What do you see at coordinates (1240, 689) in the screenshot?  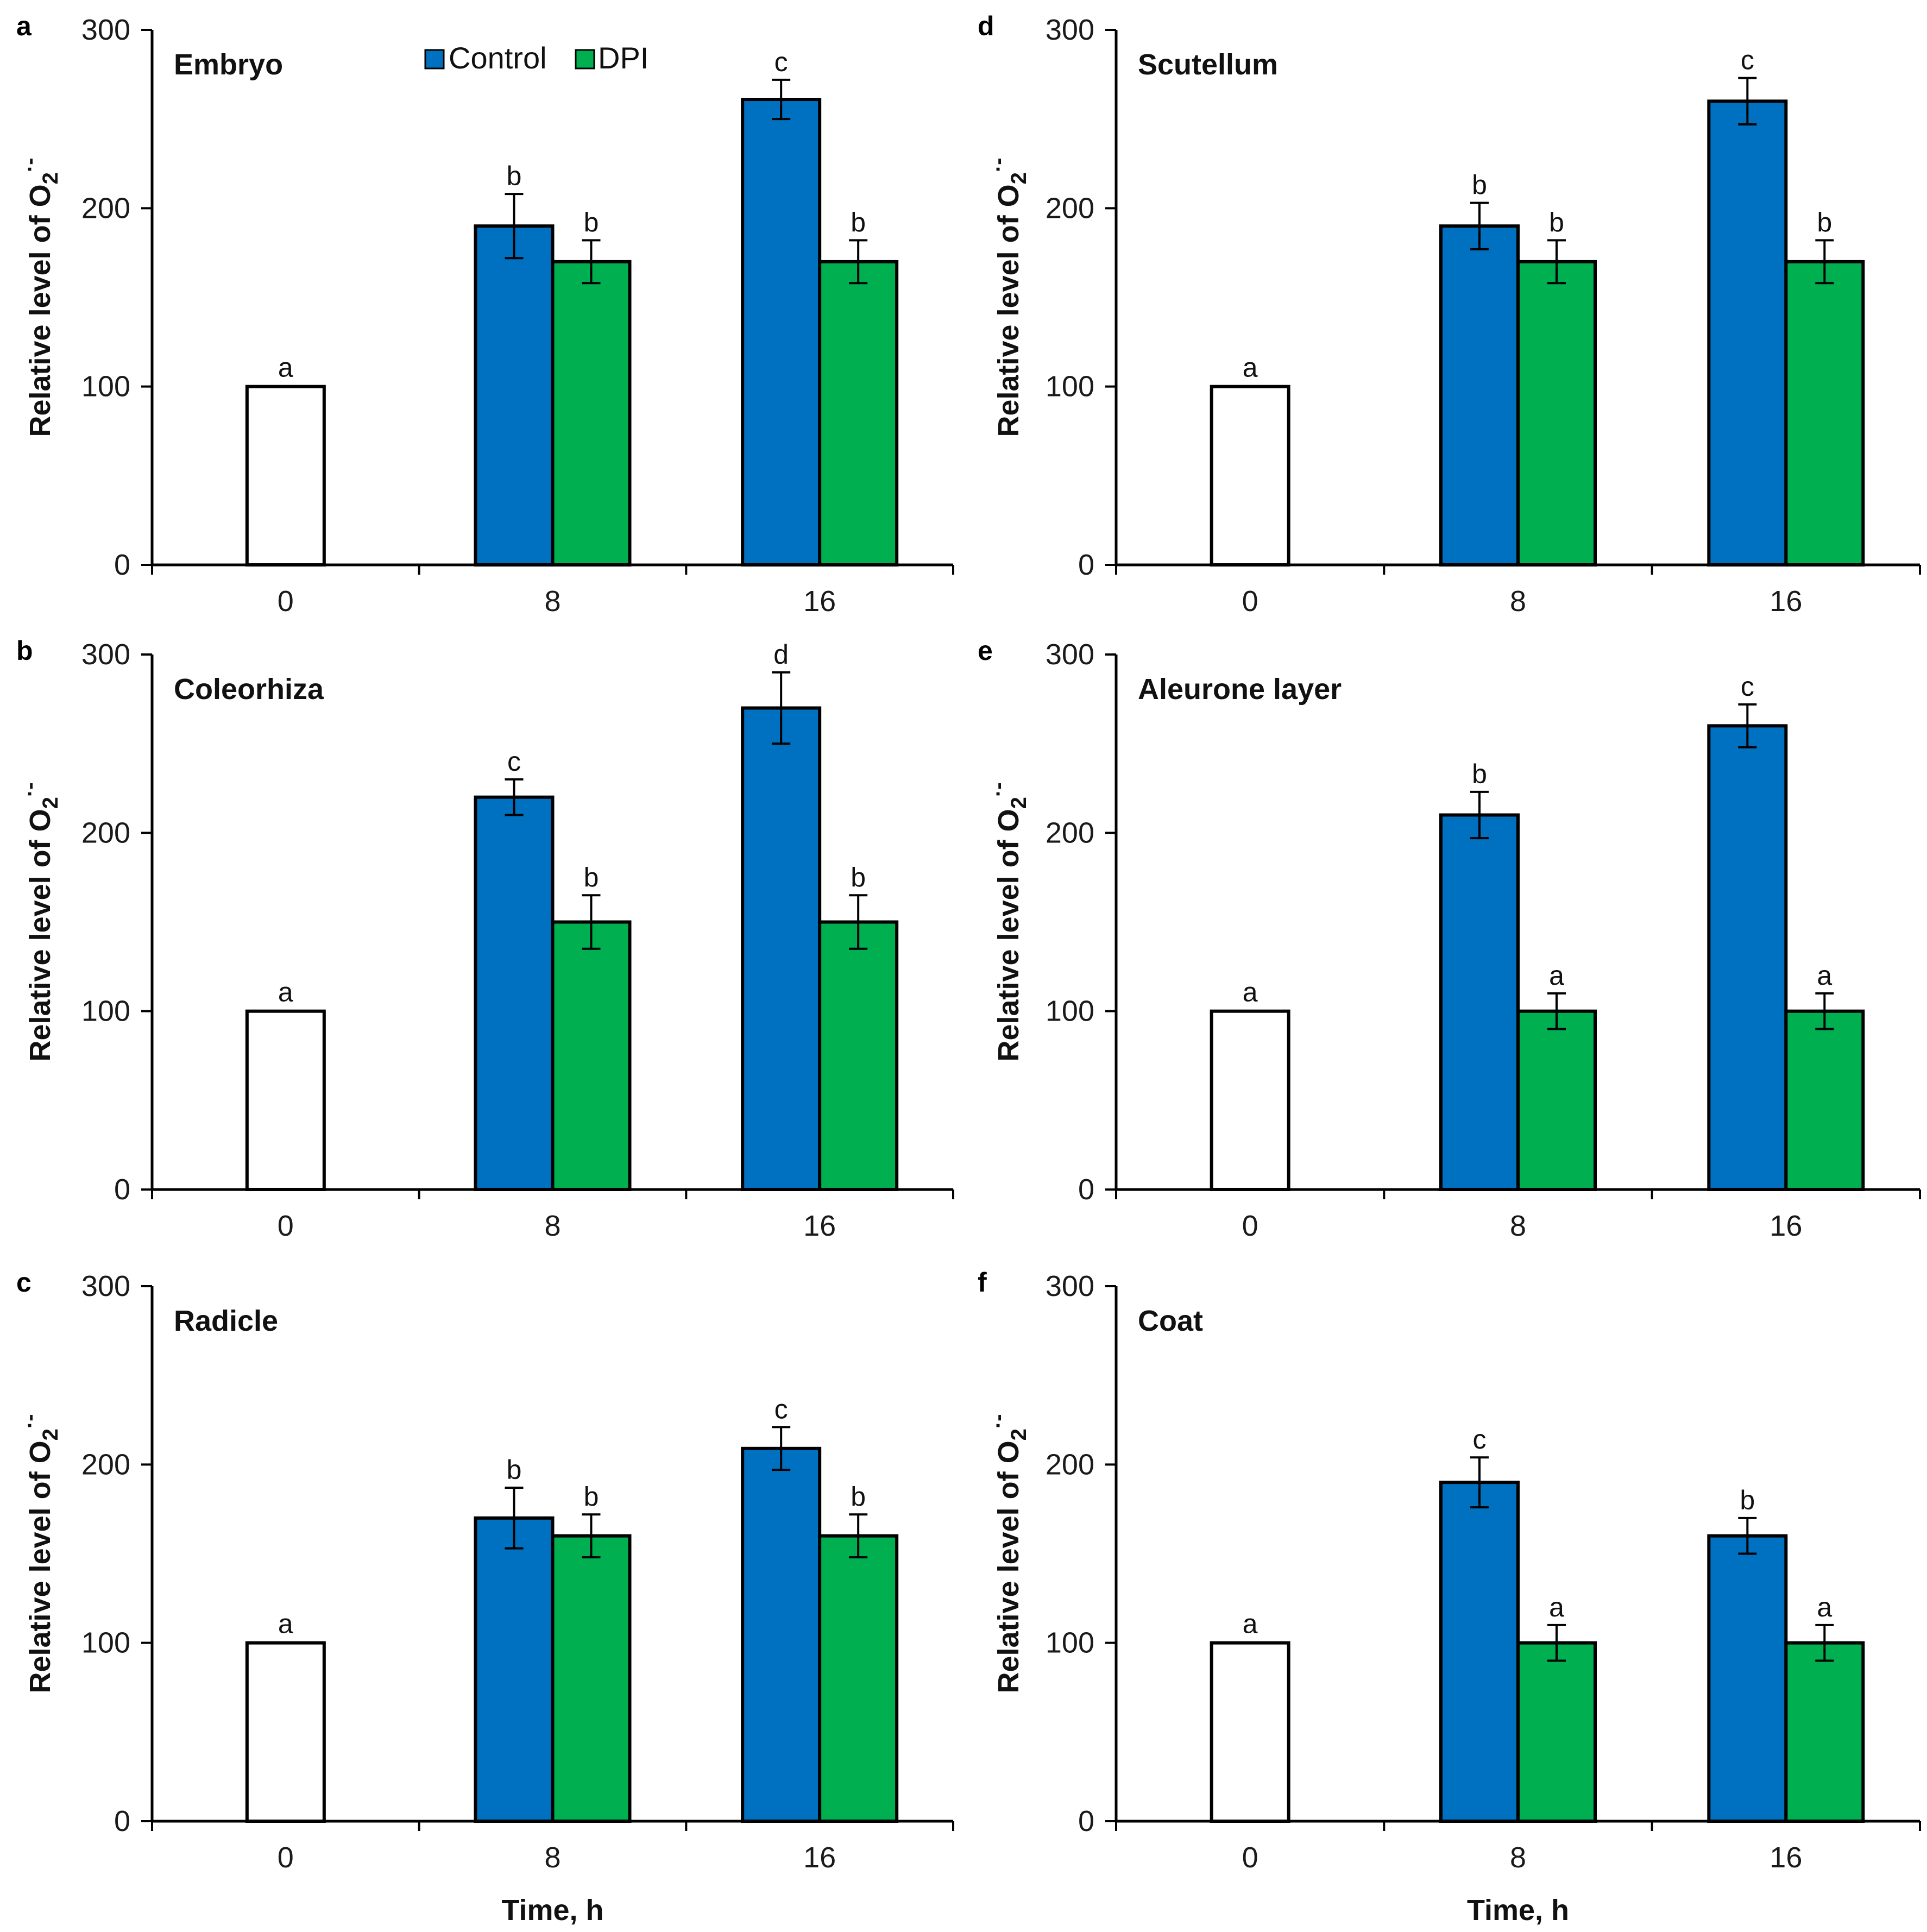 I see `panel-title: Aleurone layer` at bounding box center [1240, 689].